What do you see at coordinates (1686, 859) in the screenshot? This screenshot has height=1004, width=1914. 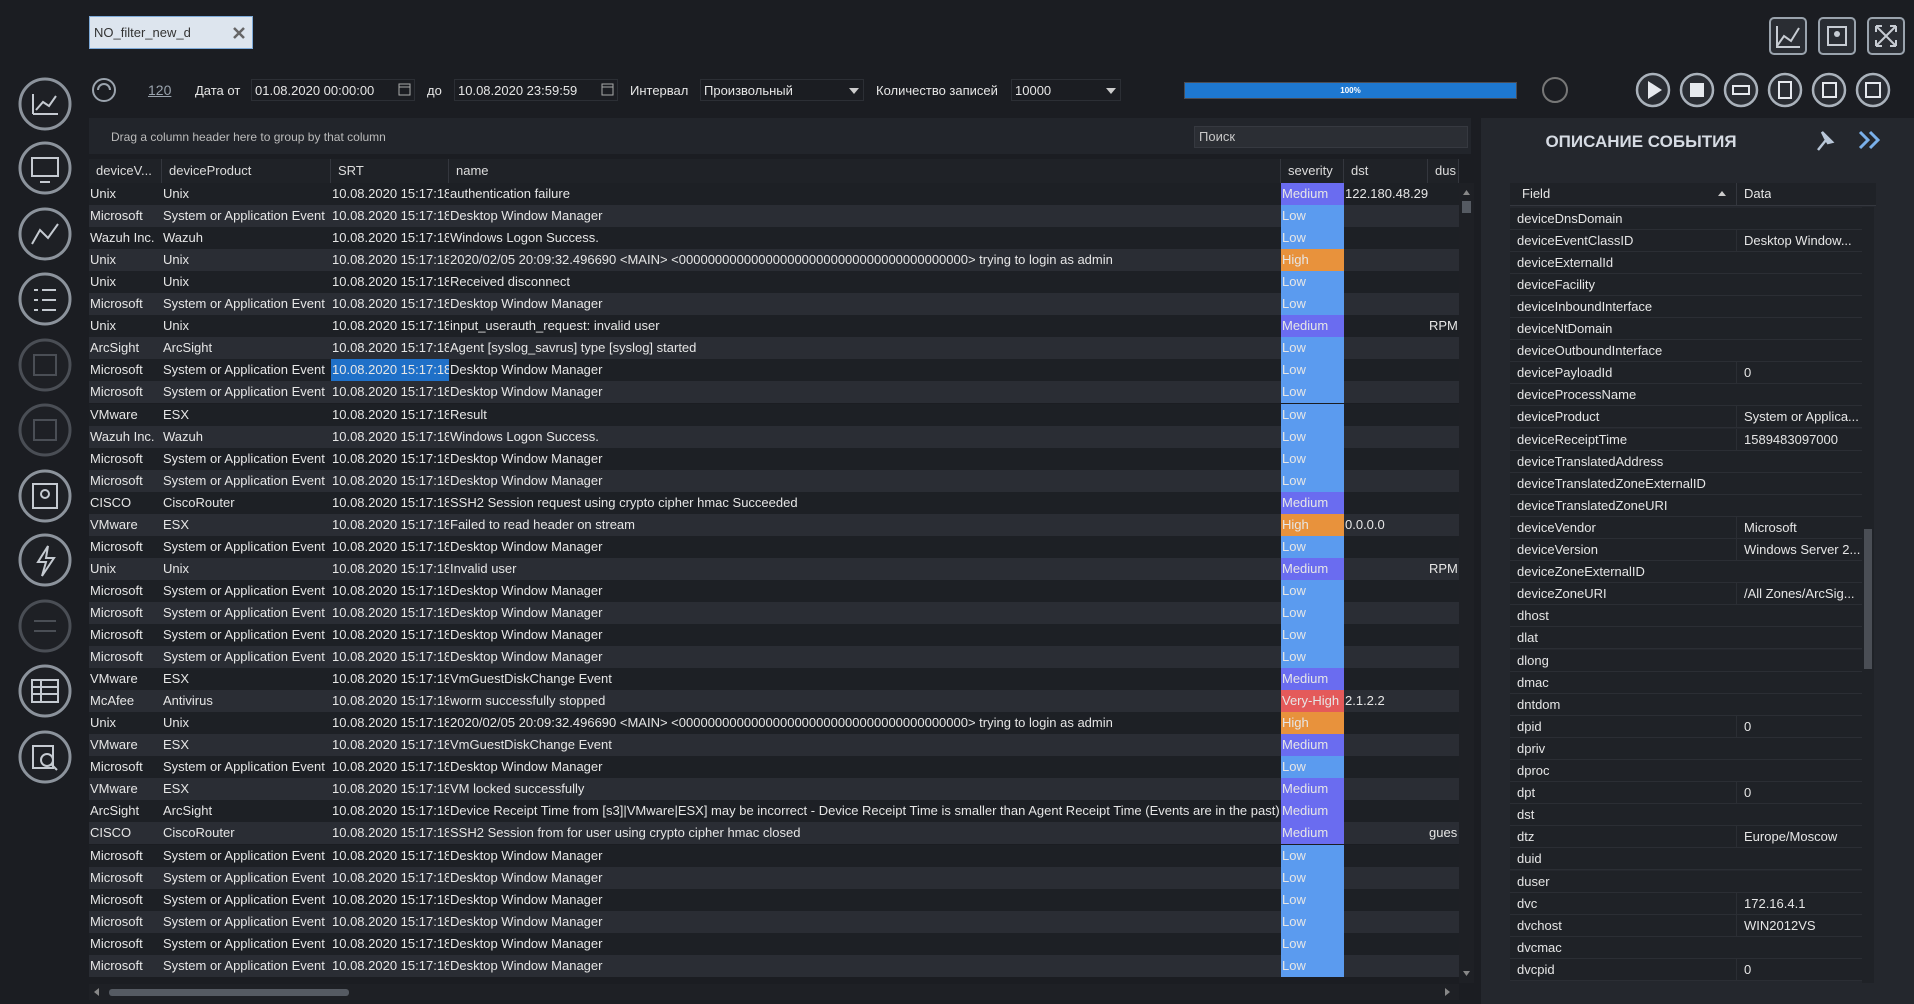 I see `details-row: duid` at bounding box center [1686, 859].